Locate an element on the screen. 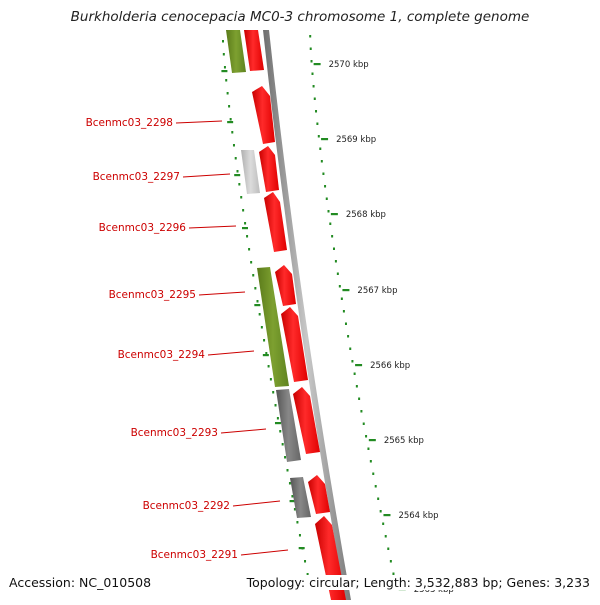 The image size is (600, 605). chromosome-backbone is located at coordinates (307, 315).